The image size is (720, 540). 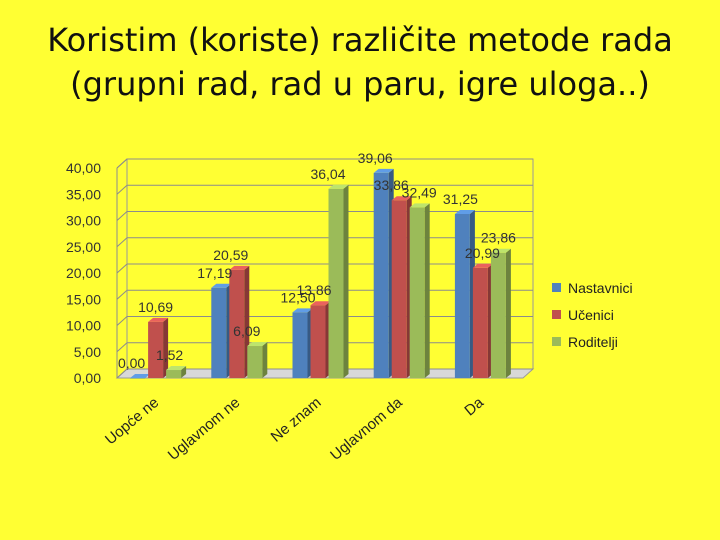 I want to click on gridline, so click(x=324, y=189).